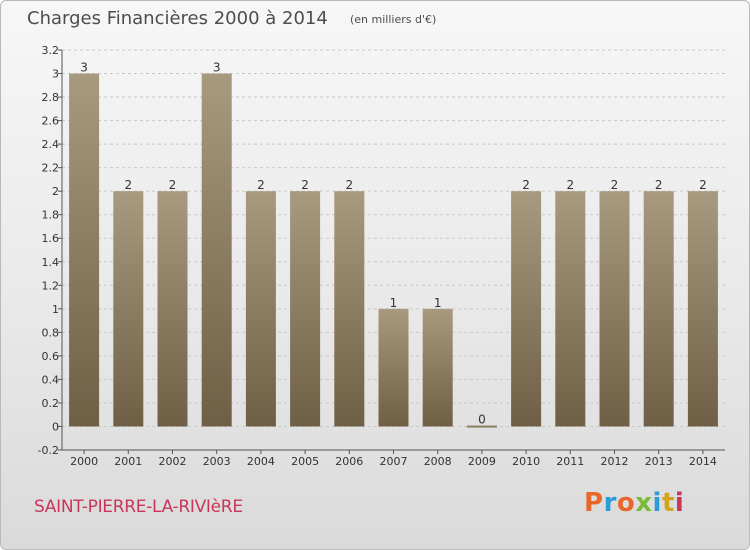 Image resolution: width=750 pixels, height=550 pixels. I want to click on x-tick-label: 2000, so click(84, 461).